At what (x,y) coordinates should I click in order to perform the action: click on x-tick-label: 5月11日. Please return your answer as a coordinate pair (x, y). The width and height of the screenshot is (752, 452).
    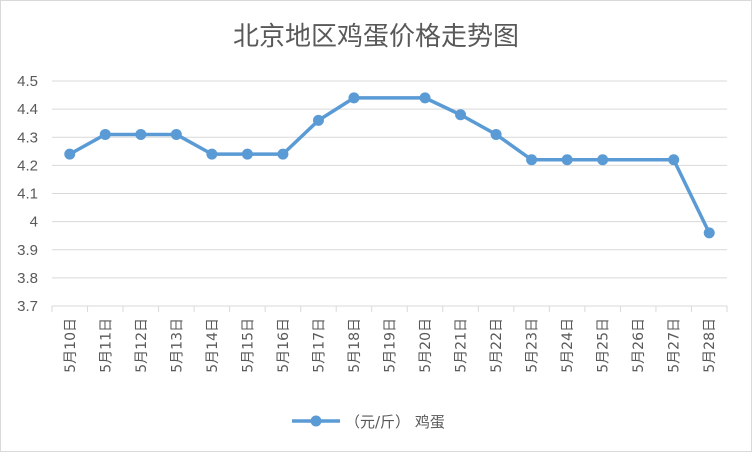
    Looking at the image, I should click on (106, 345).